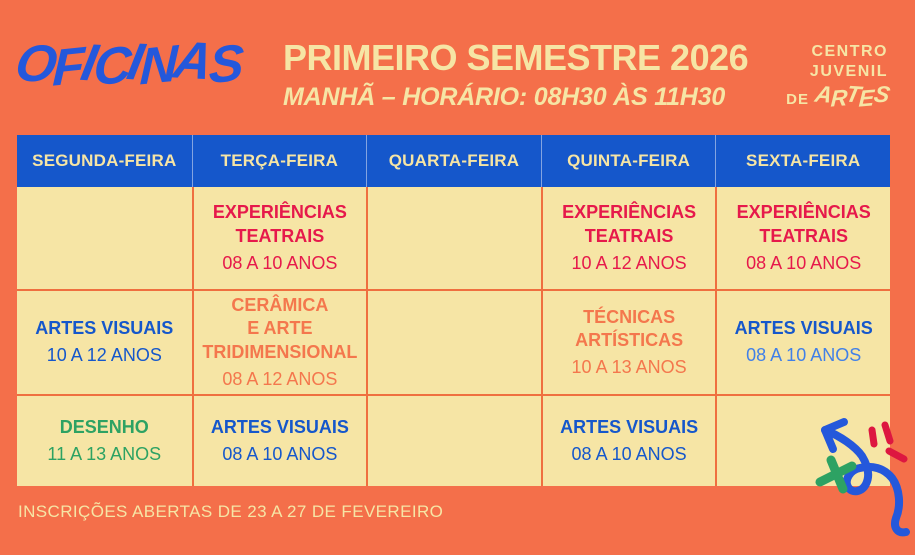 The height and width of the screenshot is (555, 915). What do you see at coordinates (104, 453) in the screenshot?
I see `workshop-age: 11 A 13 ANOS` at bounding box center [104, 453].